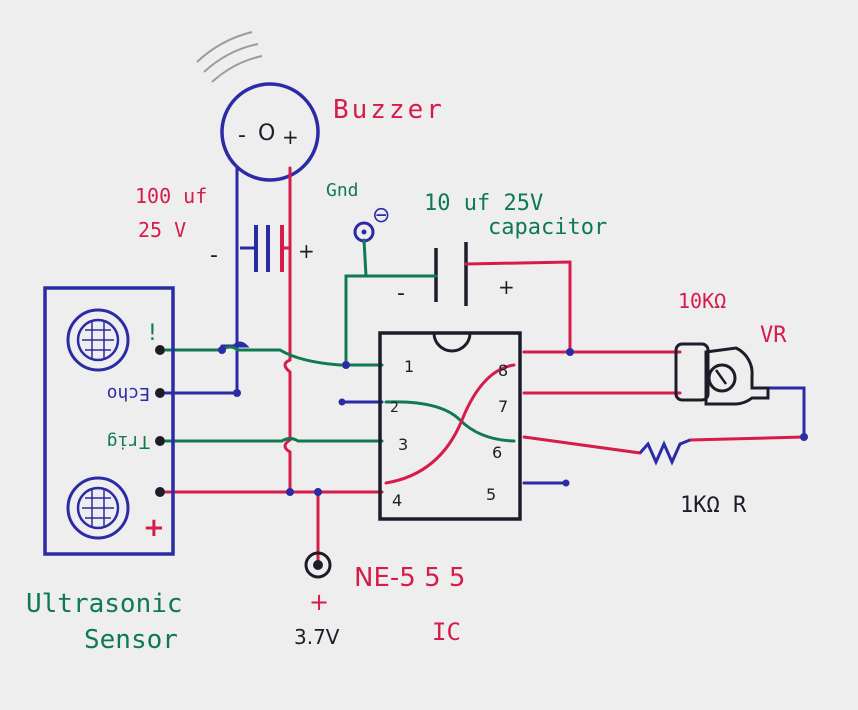 The height and width of the screenshot is (710, 858). I want to click on vr-name-label: VR, so click(773, 335).